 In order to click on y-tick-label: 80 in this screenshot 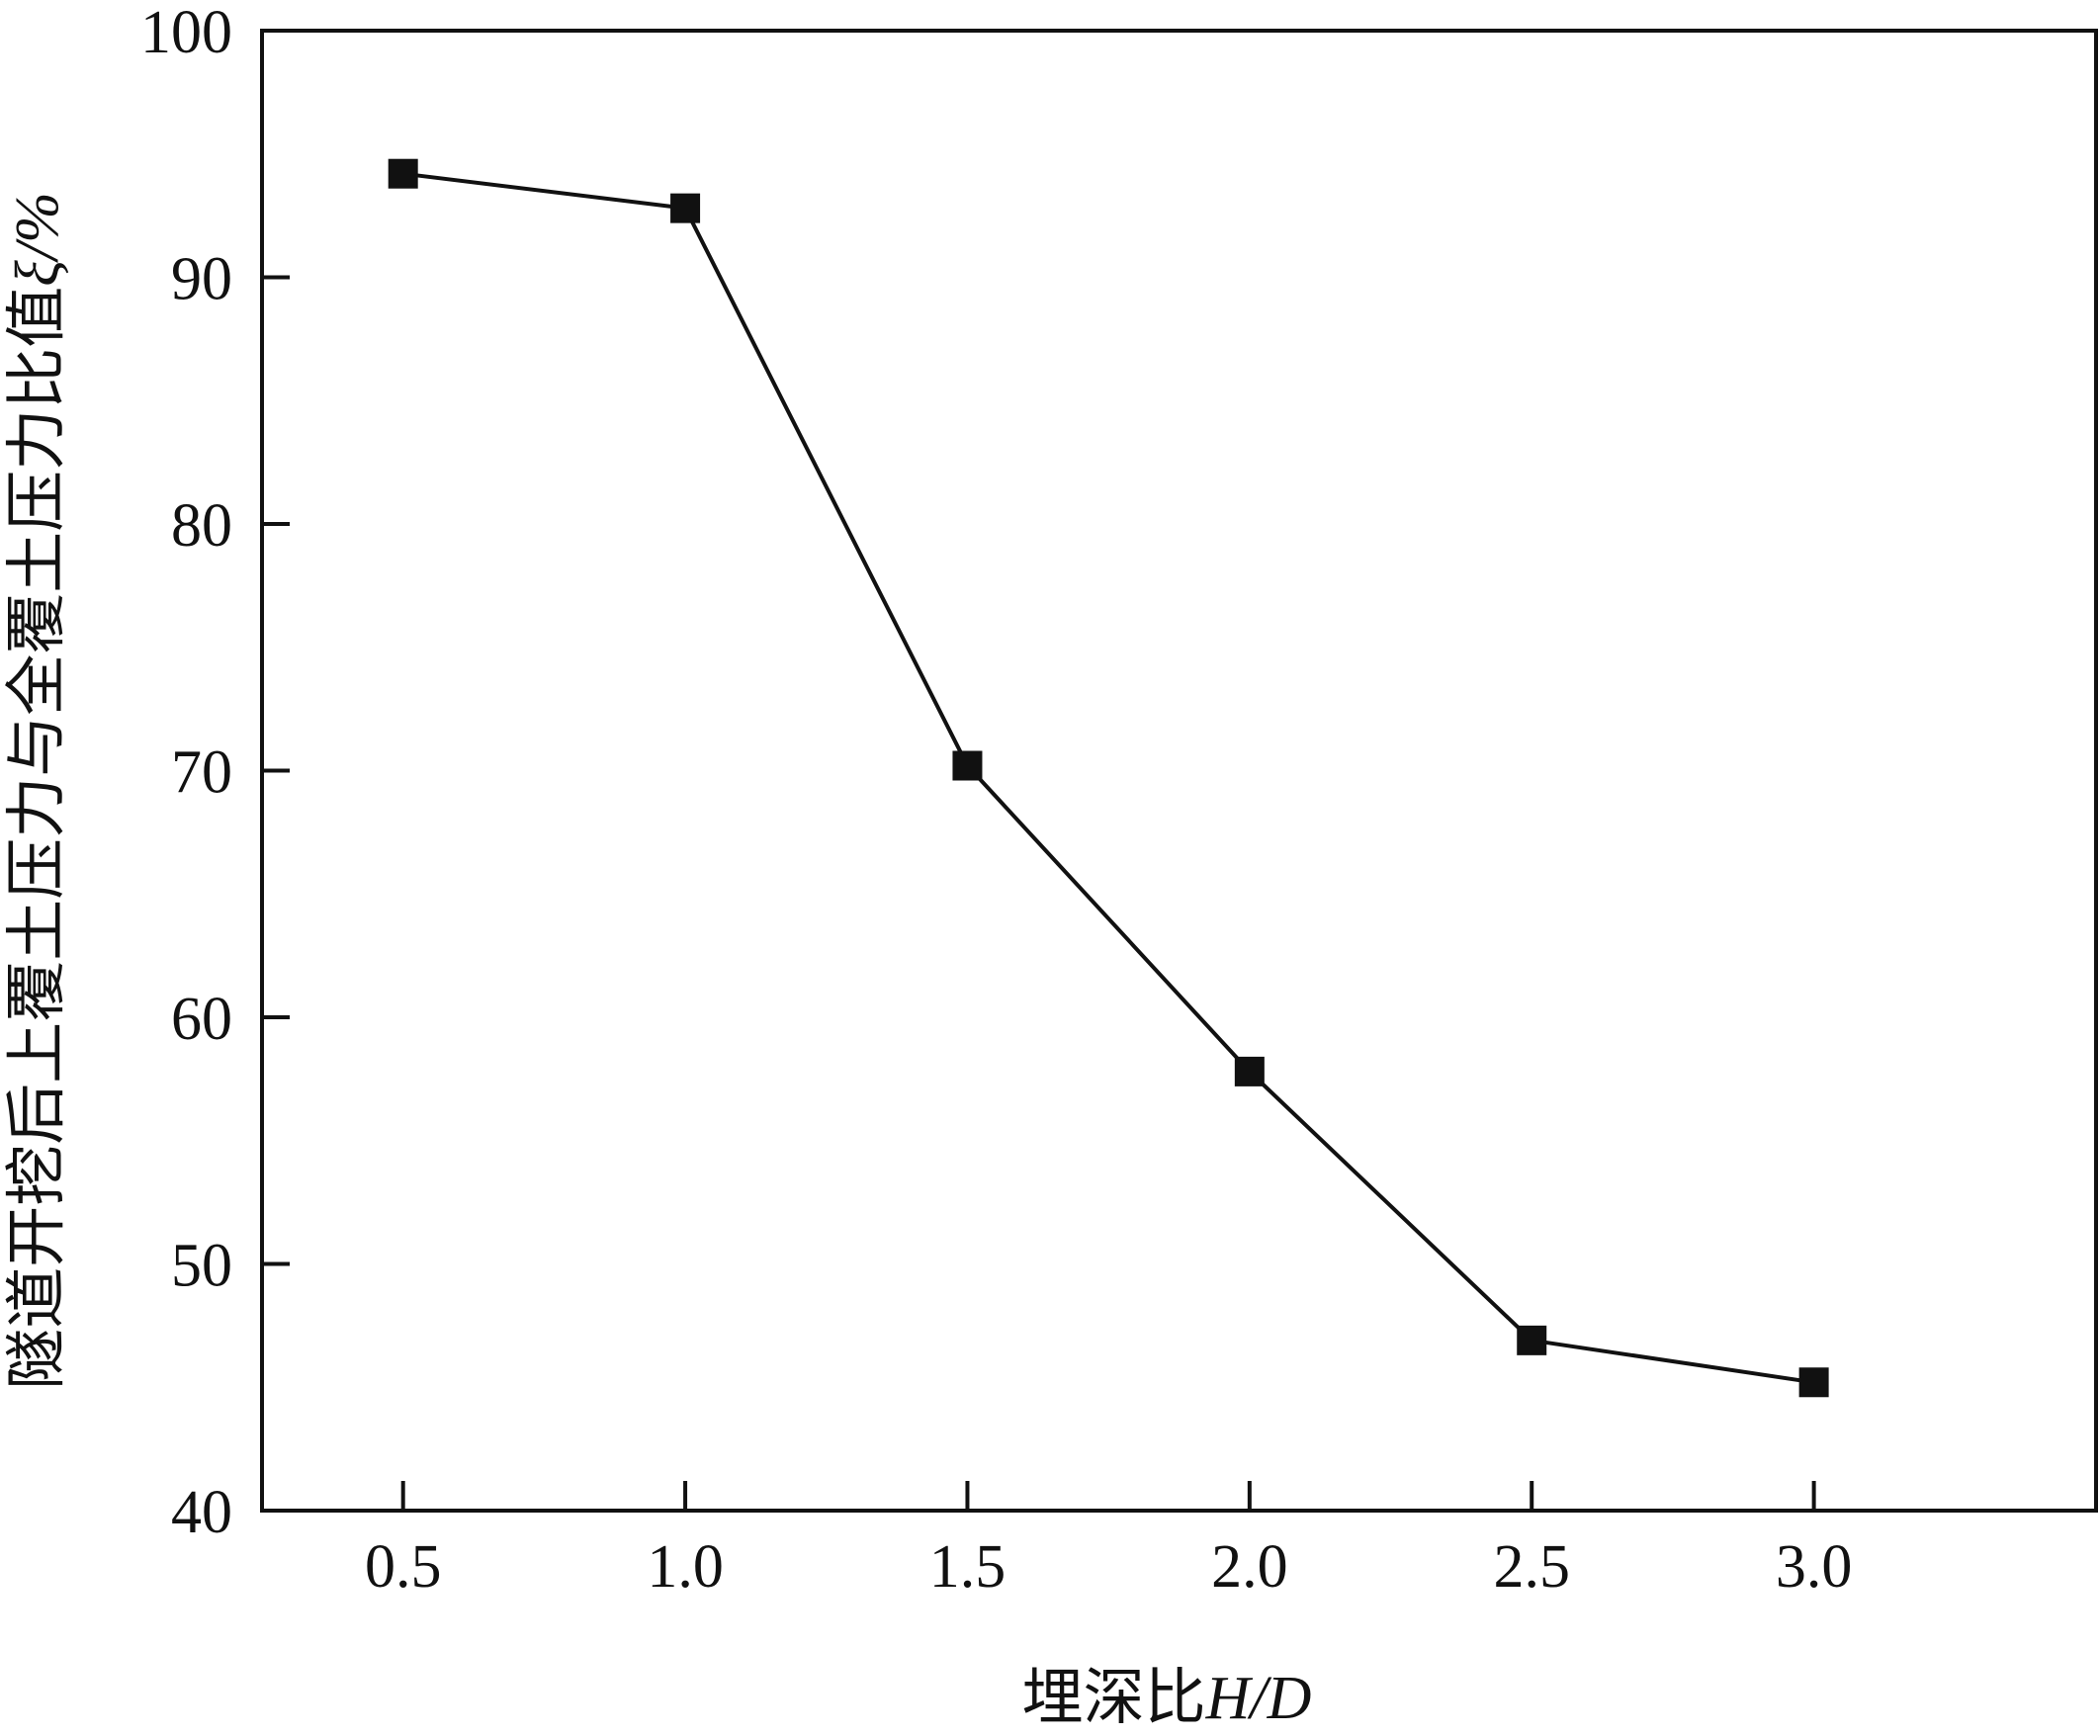, I will do `click(201, 526)`.